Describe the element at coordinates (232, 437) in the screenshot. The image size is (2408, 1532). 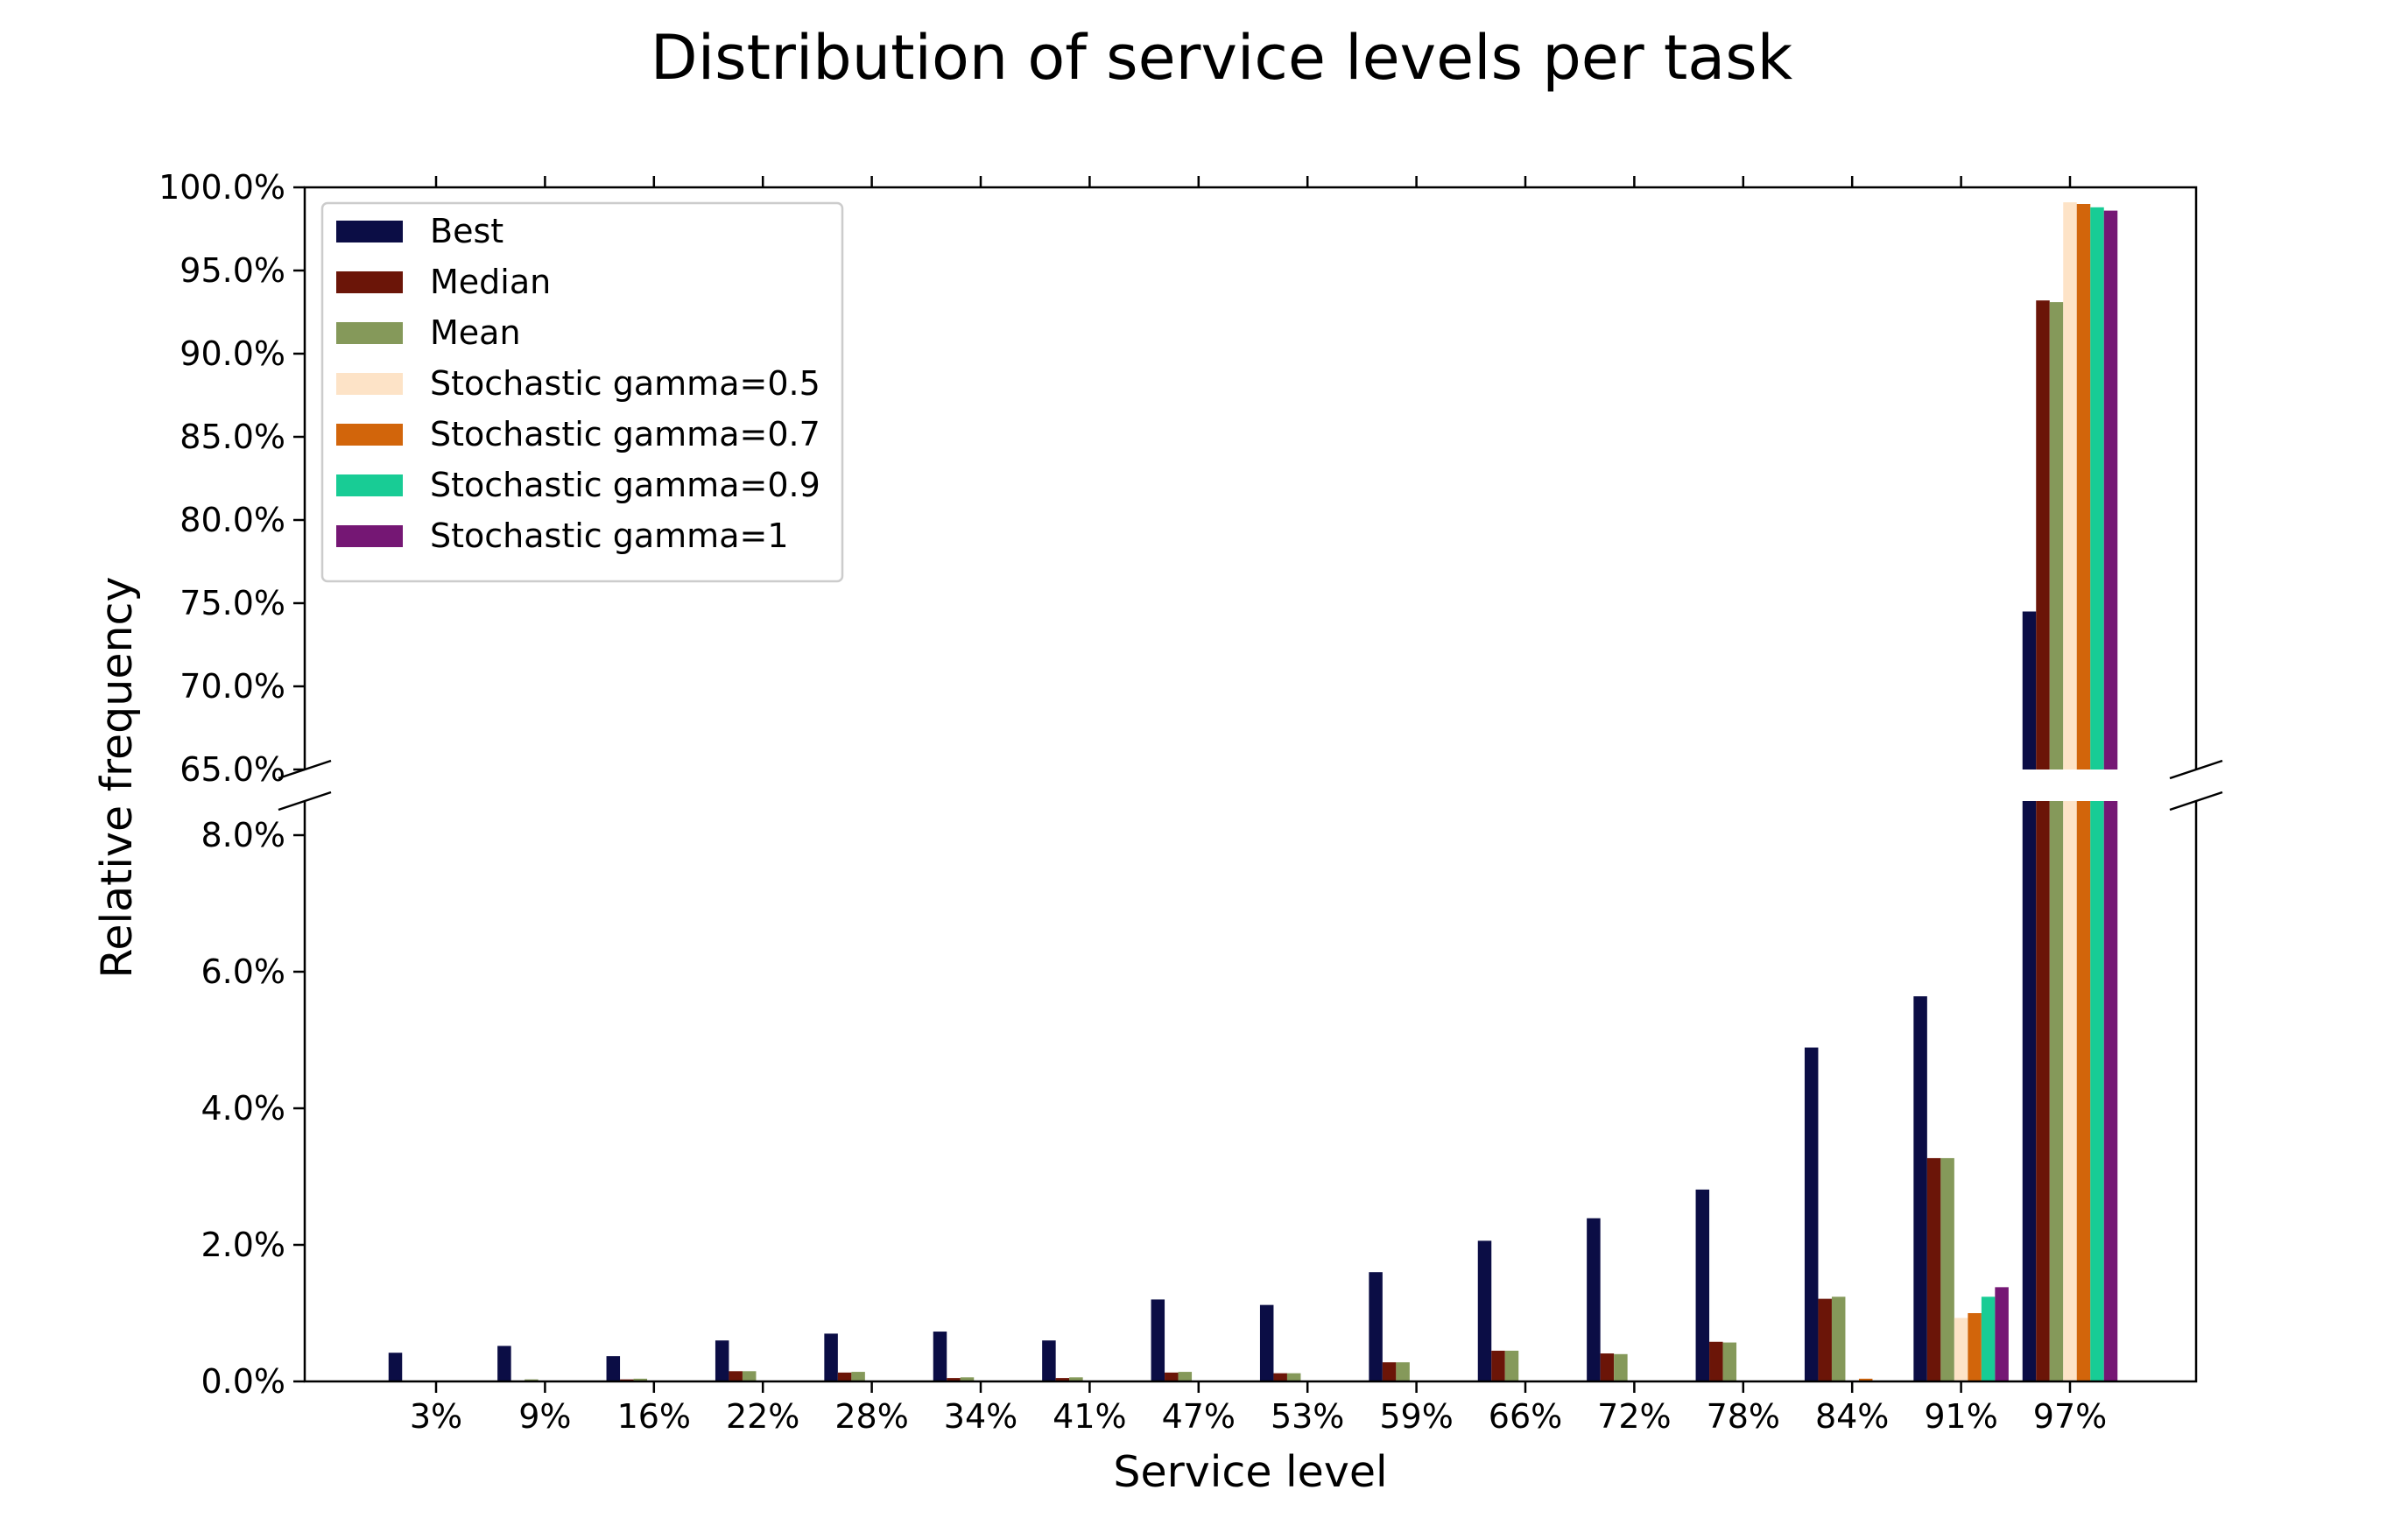
I see `y-tick-label: 85.0%` at that location.